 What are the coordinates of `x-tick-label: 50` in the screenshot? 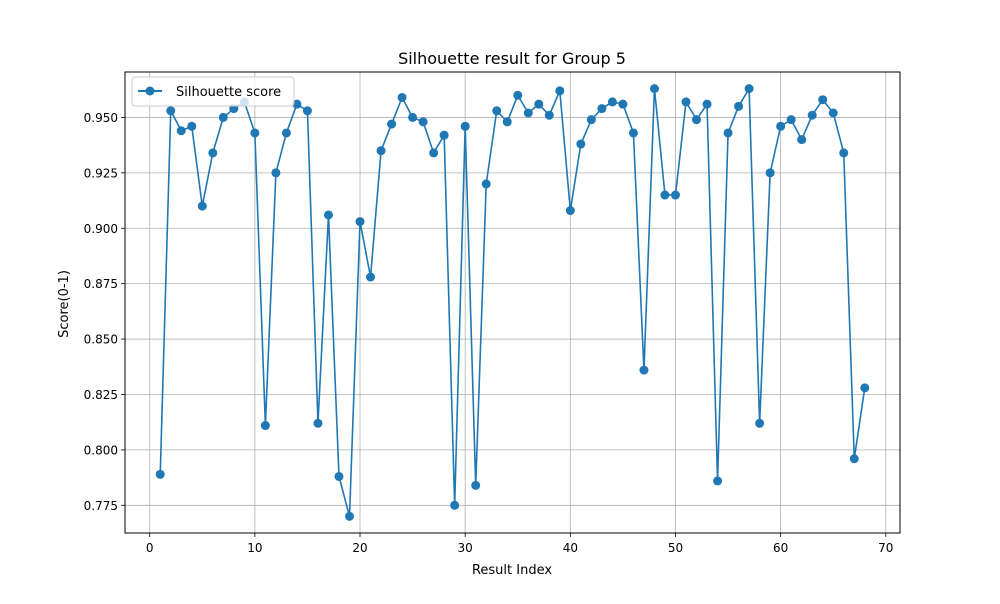 It's located at (675, 548).